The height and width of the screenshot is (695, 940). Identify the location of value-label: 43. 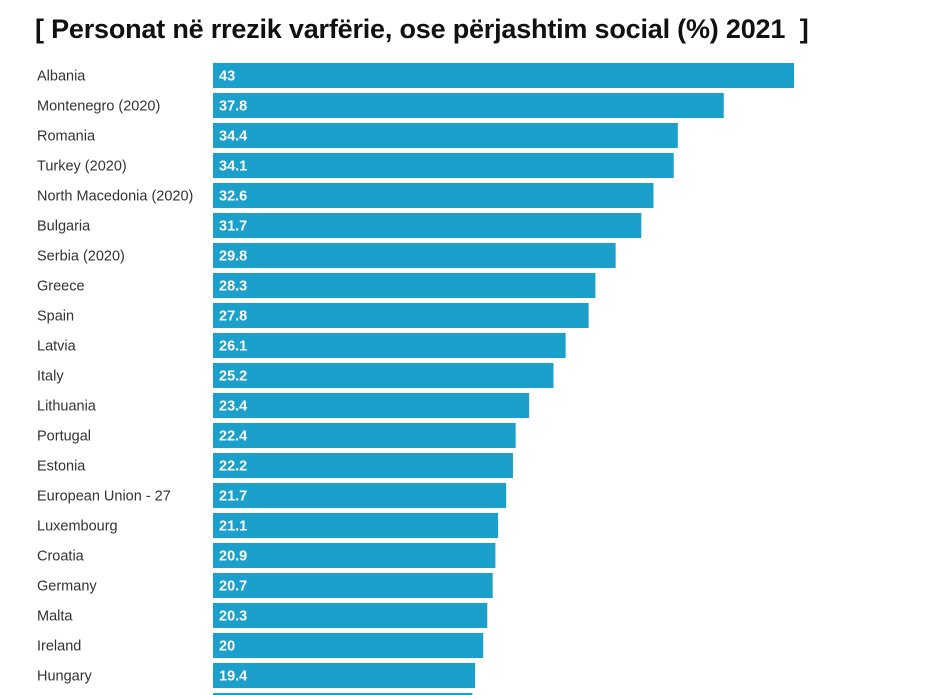
(227, 77).